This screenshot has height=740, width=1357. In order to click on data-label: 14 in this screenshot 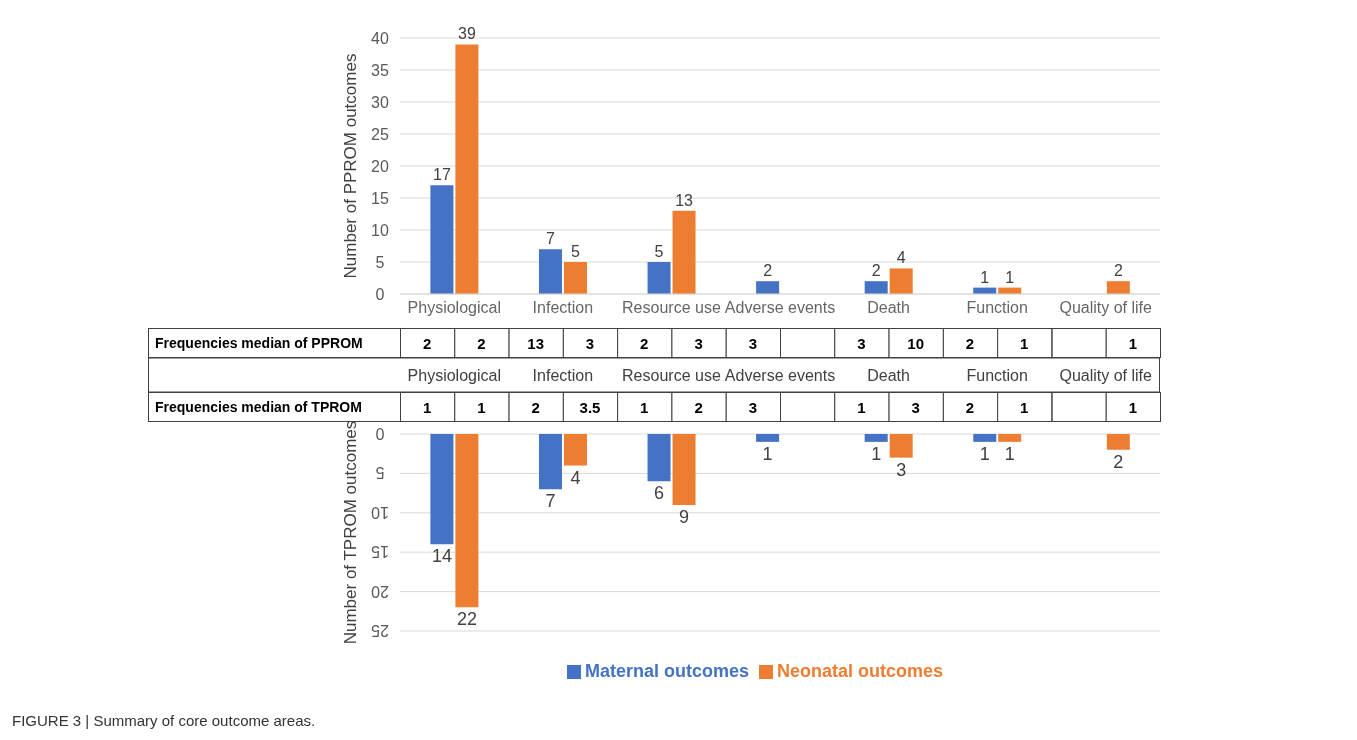, I will do `click(441, 556)`.